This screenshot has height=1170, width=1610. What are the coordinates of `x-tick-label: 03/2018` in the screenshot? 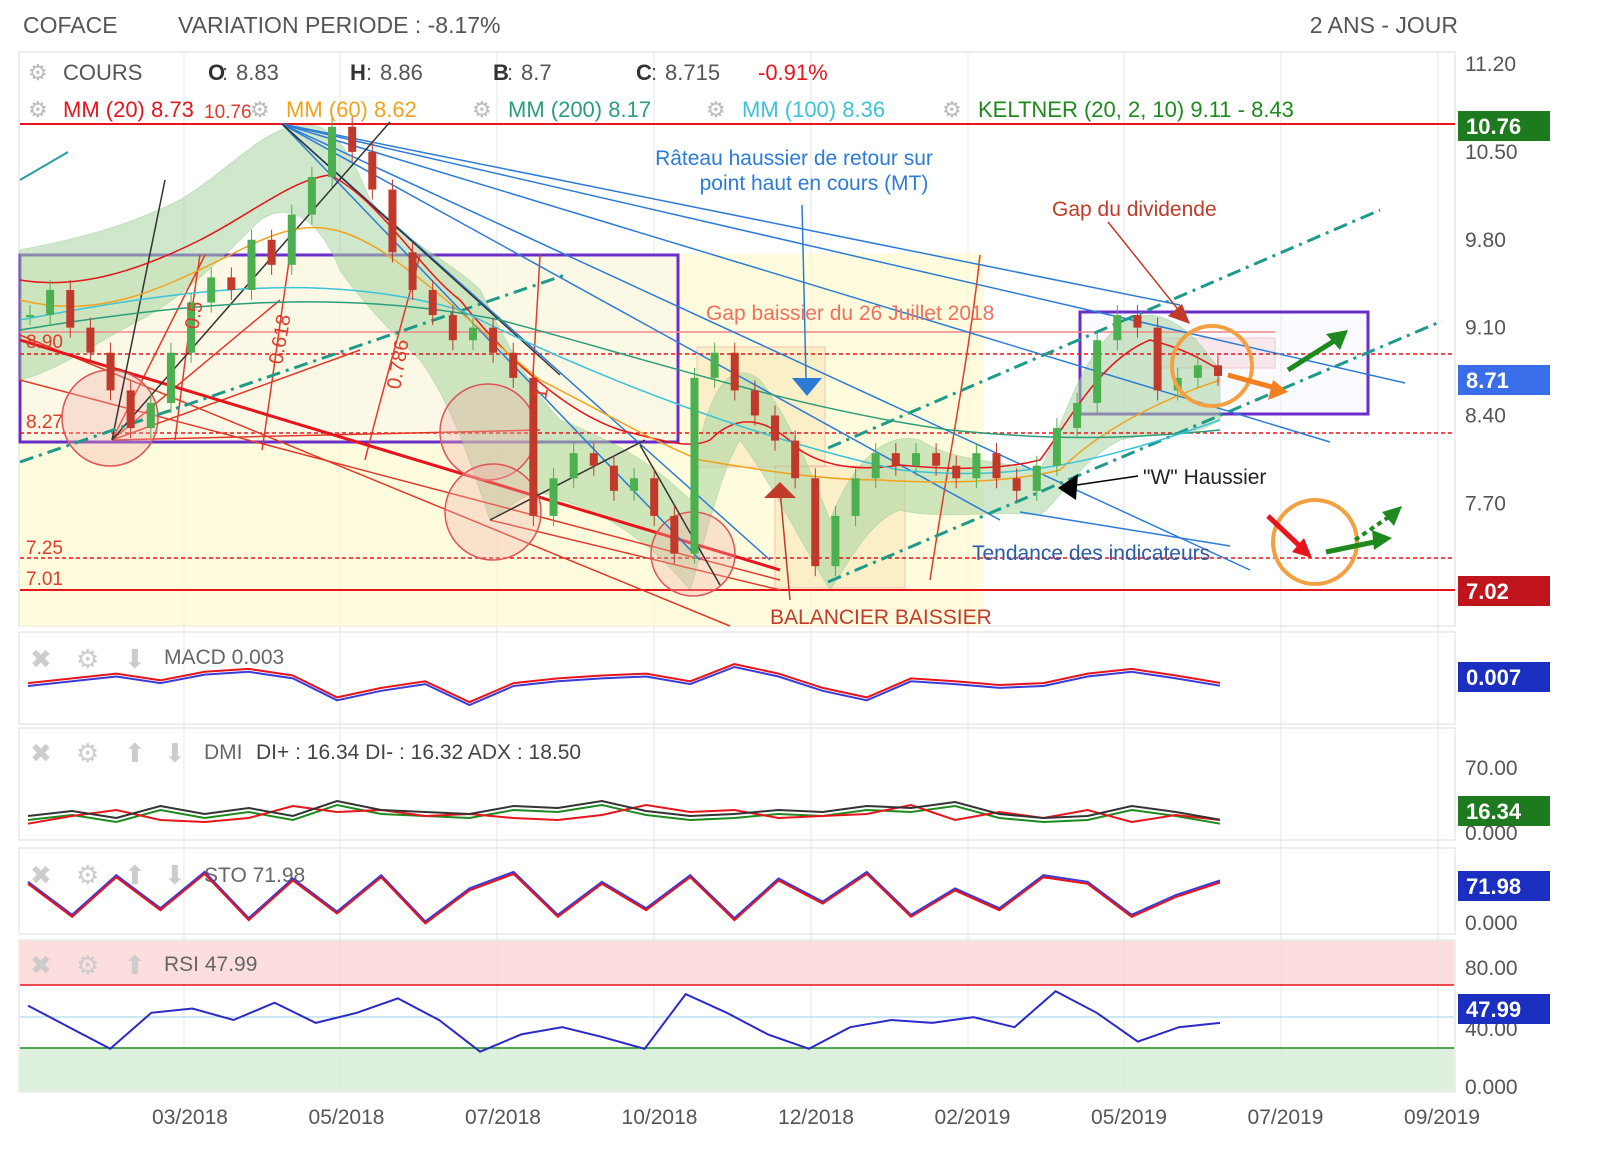 It's located at (190, 1117).